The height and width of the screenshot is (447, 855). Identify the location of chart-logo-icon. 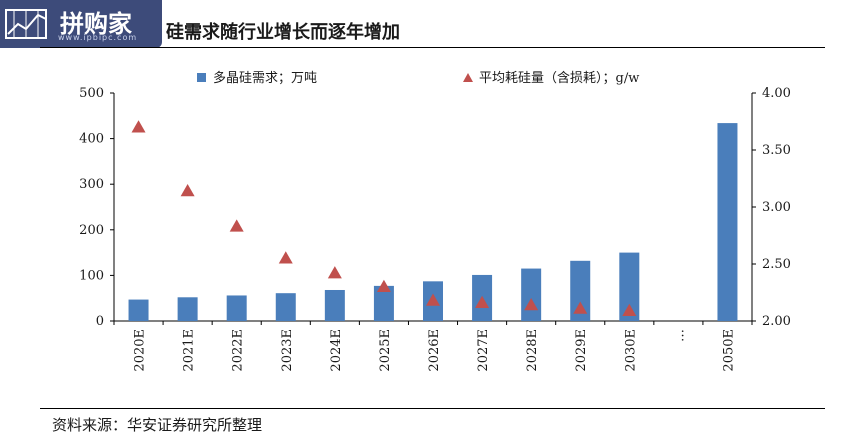
(26, 24).